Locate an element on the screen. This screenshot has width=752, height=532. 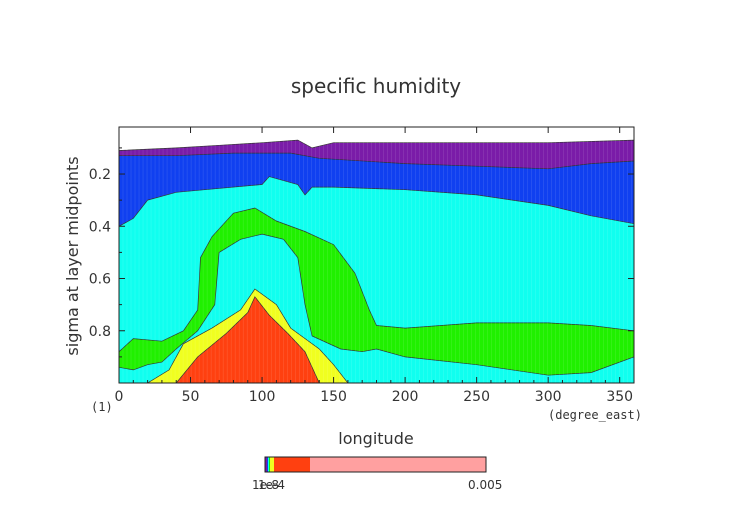
chart-title: specific humidity is located at coordinates (376, 86).